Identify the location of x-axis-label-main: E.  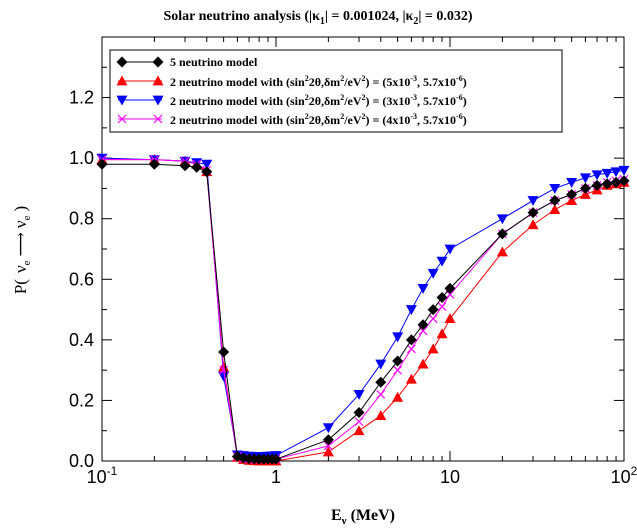
(336, 515).